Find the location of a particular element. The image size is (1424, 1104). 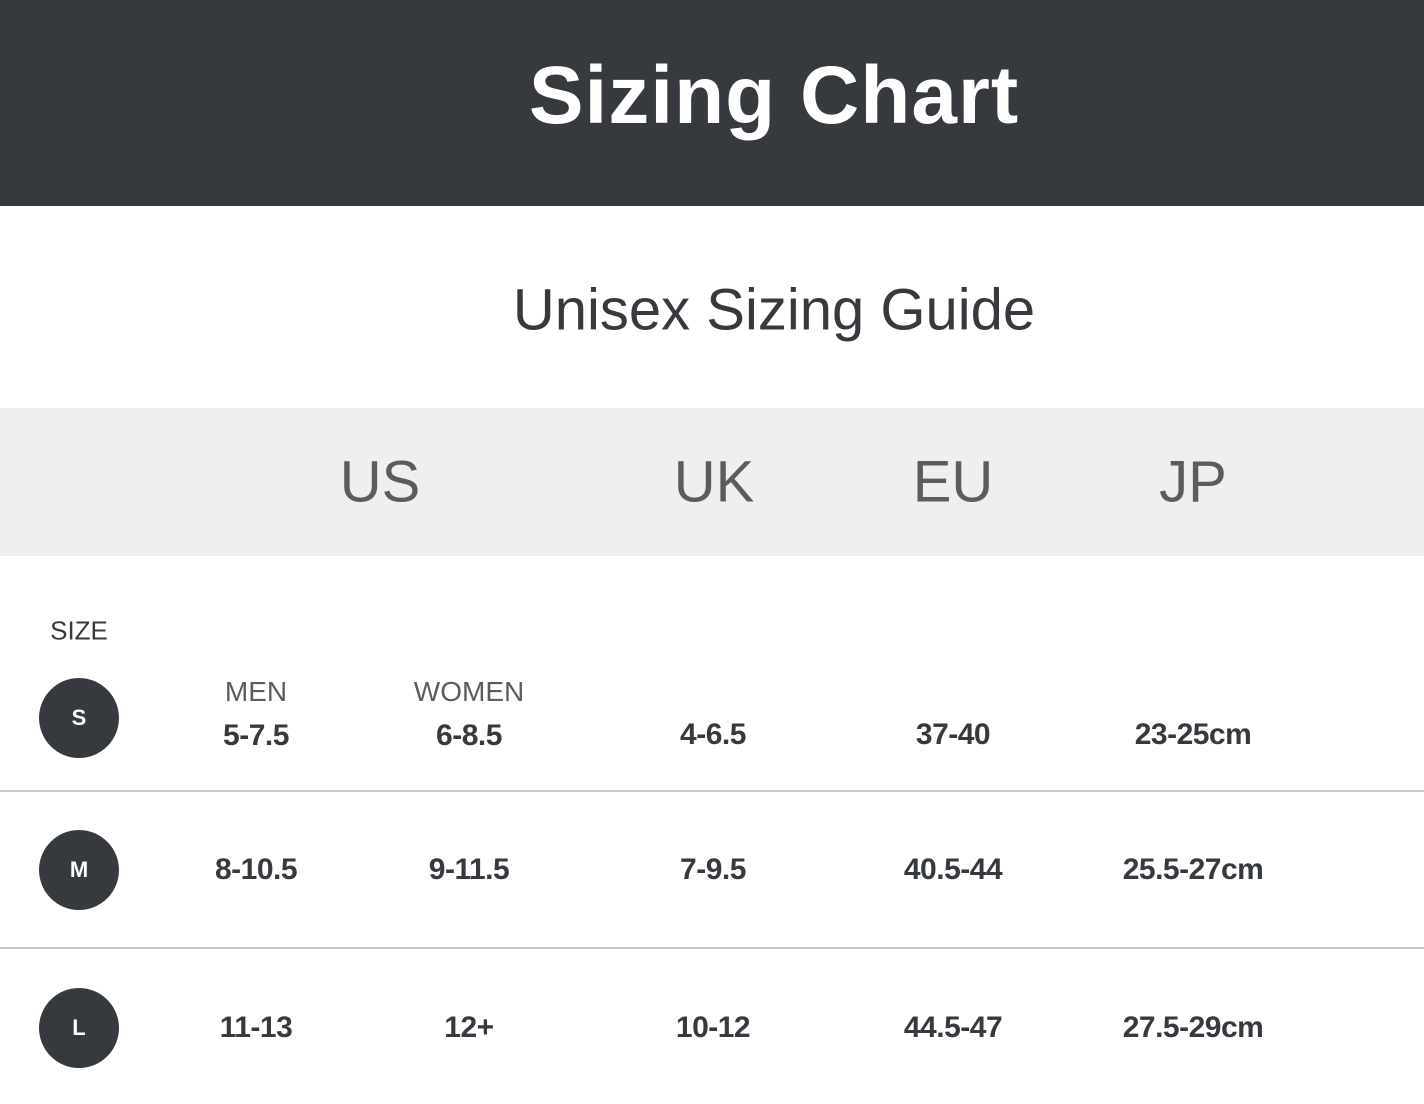

column-header-us: US is located at coordinates (380, 482).